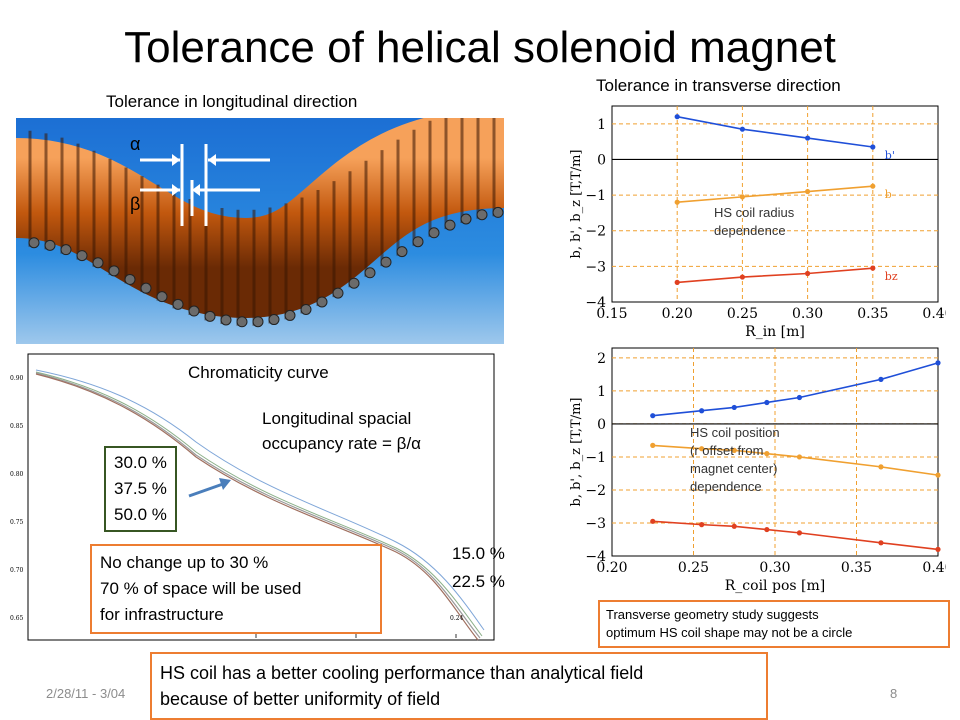 The image size is (960, 720). I want to click on series-label: b, so click(888, 194).